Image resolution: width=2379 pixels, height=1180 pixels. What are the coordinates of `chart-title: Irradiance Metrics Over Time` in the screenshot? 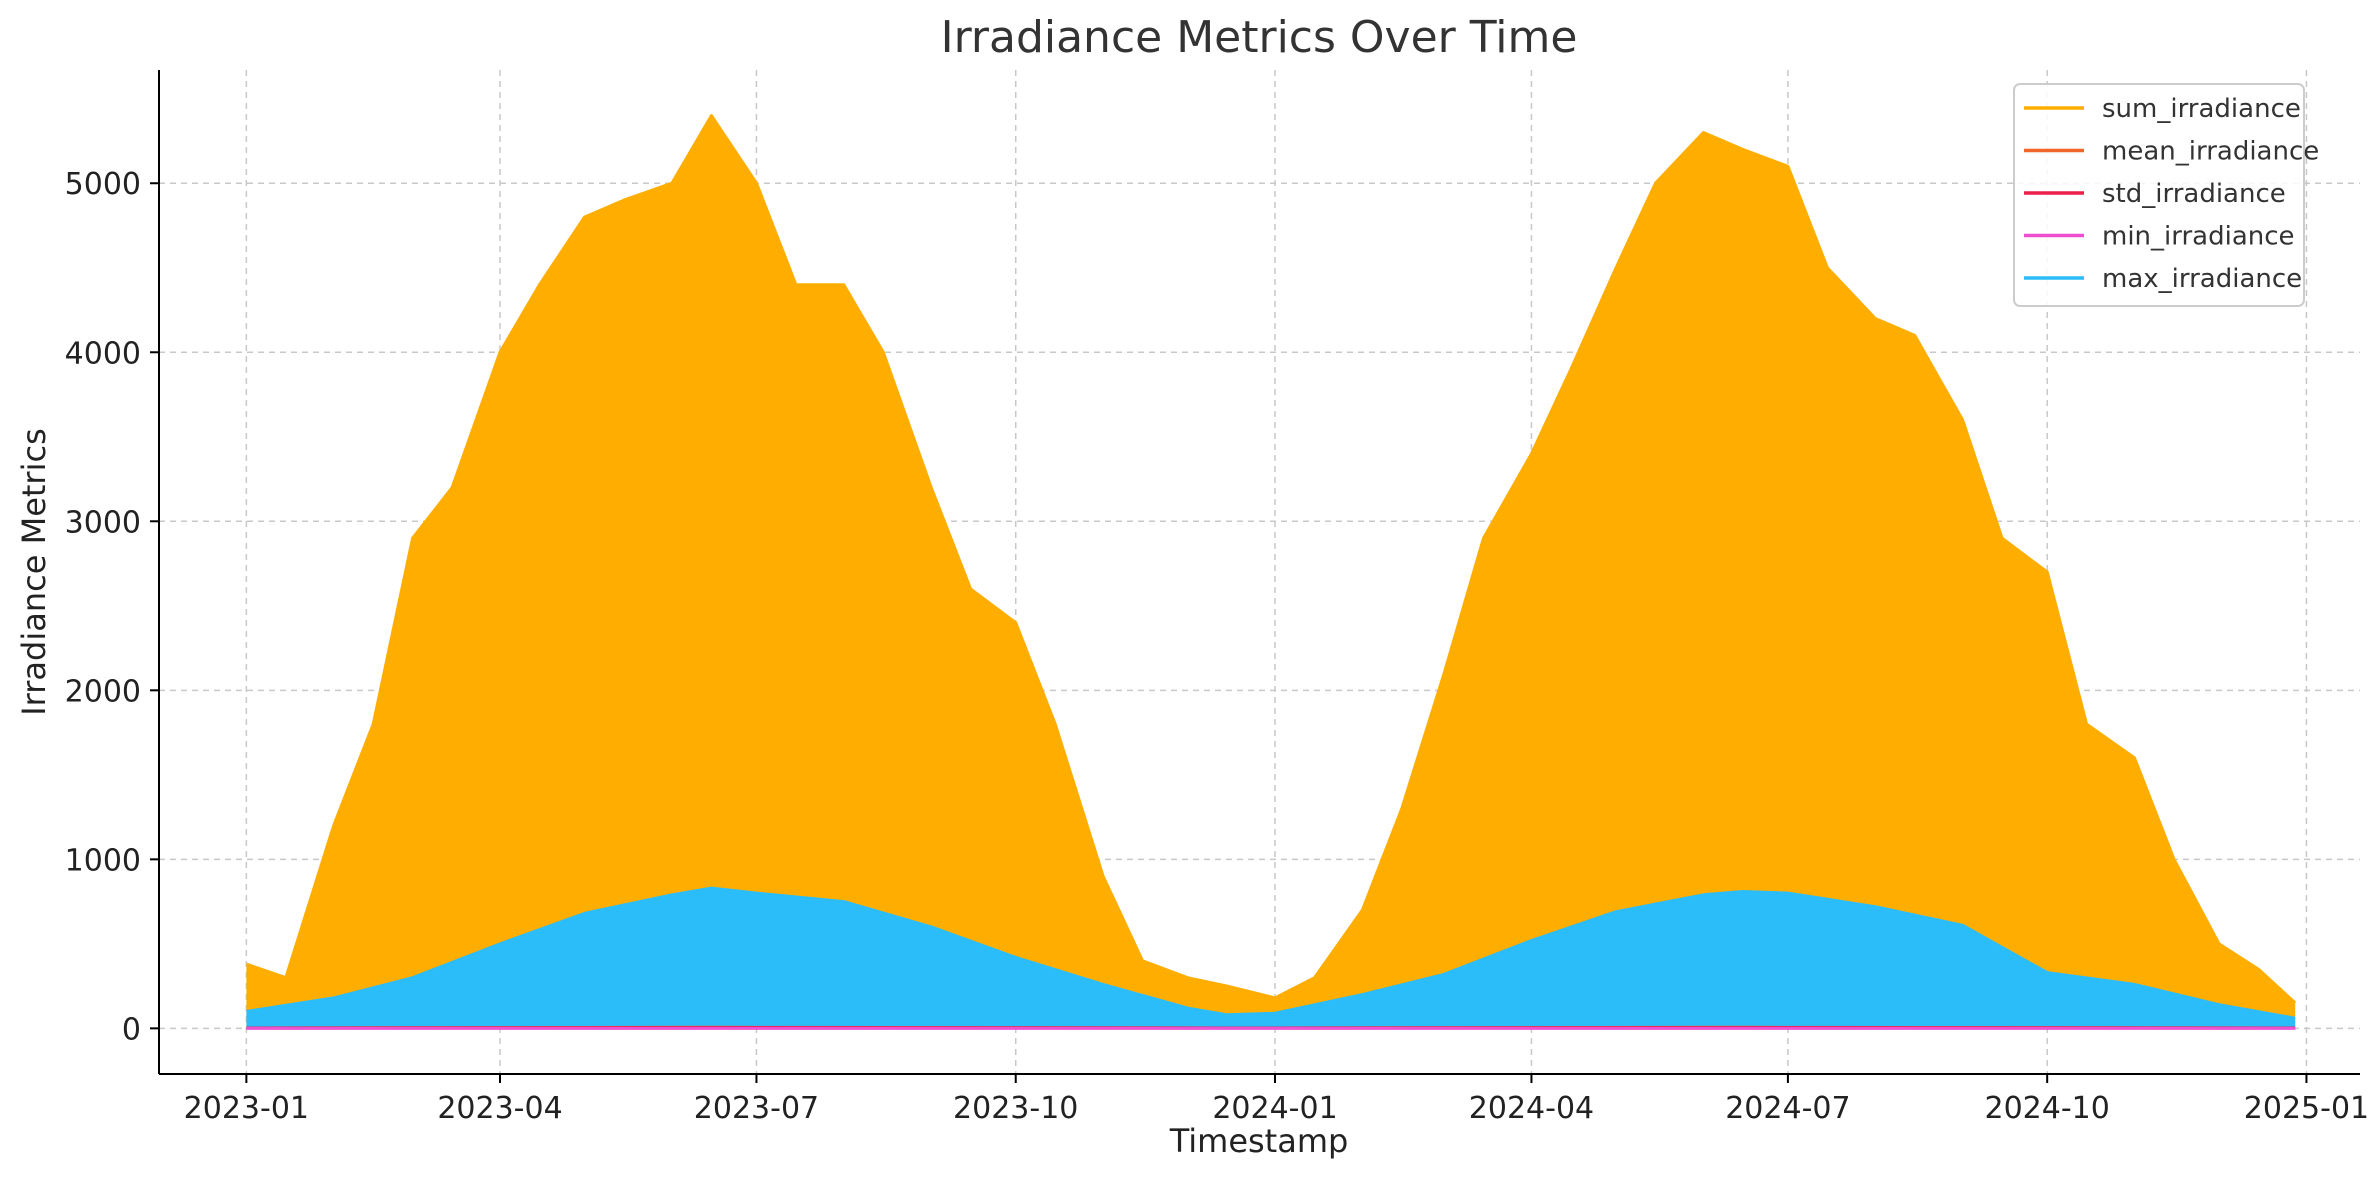 It's located at (1259, 37).